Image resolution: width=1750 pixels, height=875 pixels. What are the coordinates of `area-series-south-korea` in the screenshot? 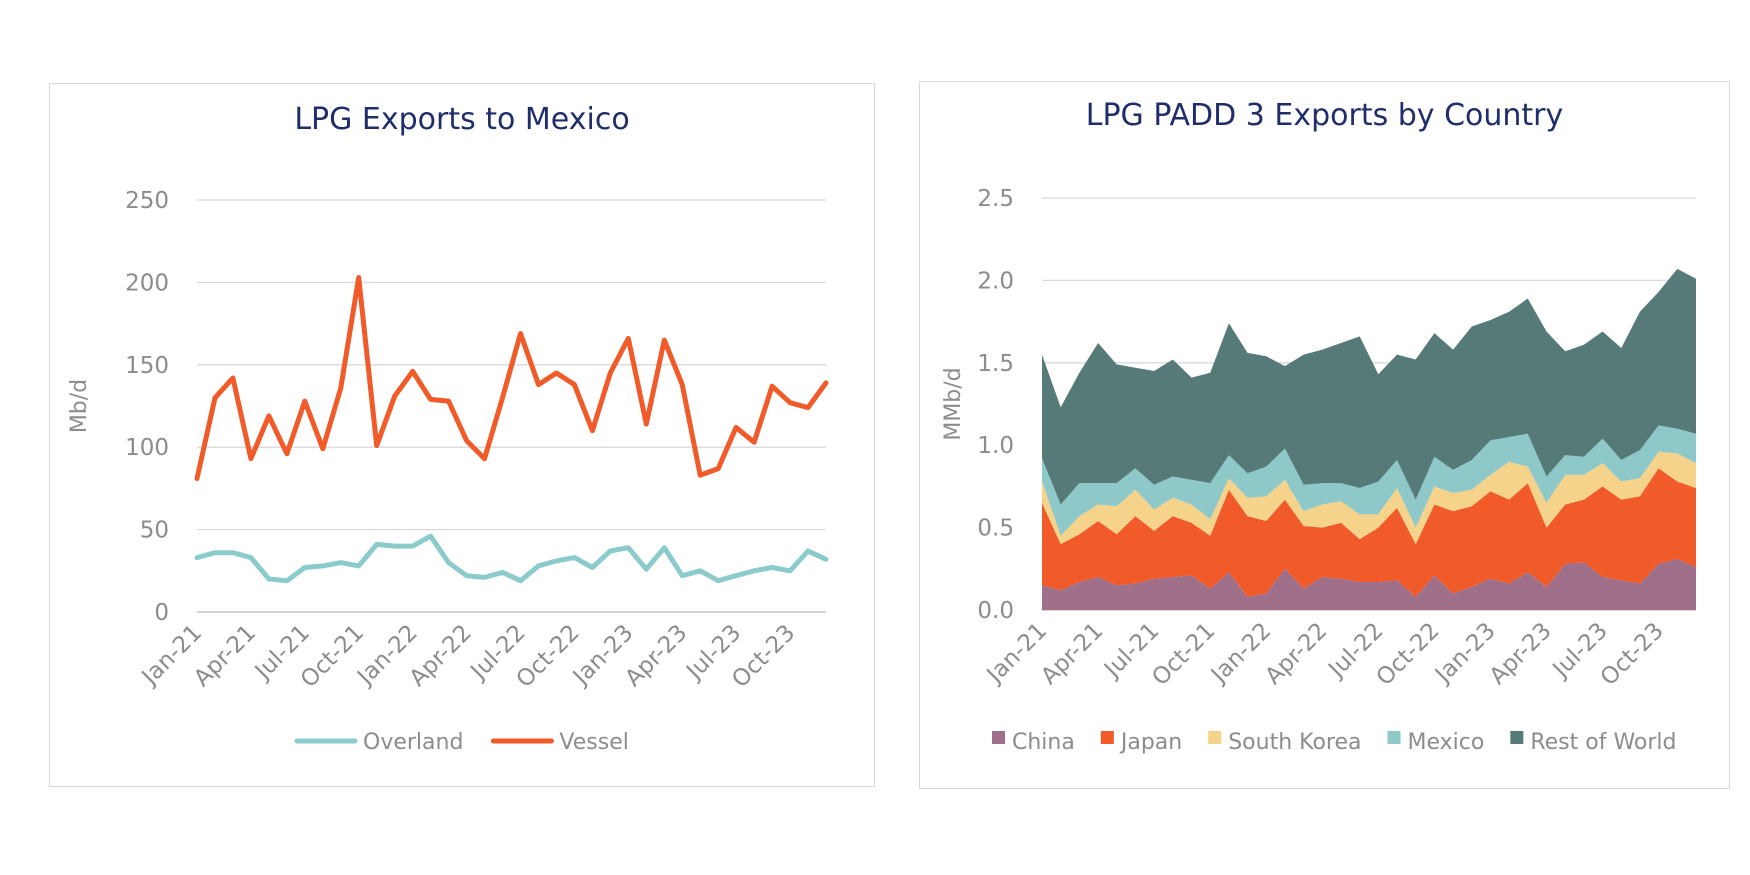 It's located at (1369, 498).